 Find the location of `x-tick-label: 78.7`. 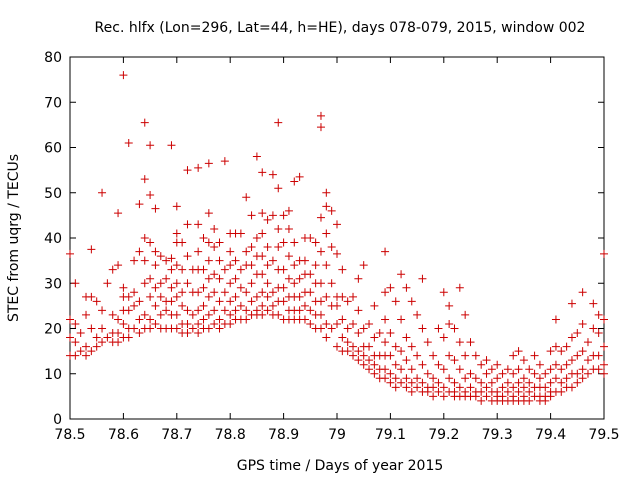

x-tick-label: 78.7 is located at coordinates (176, 435).